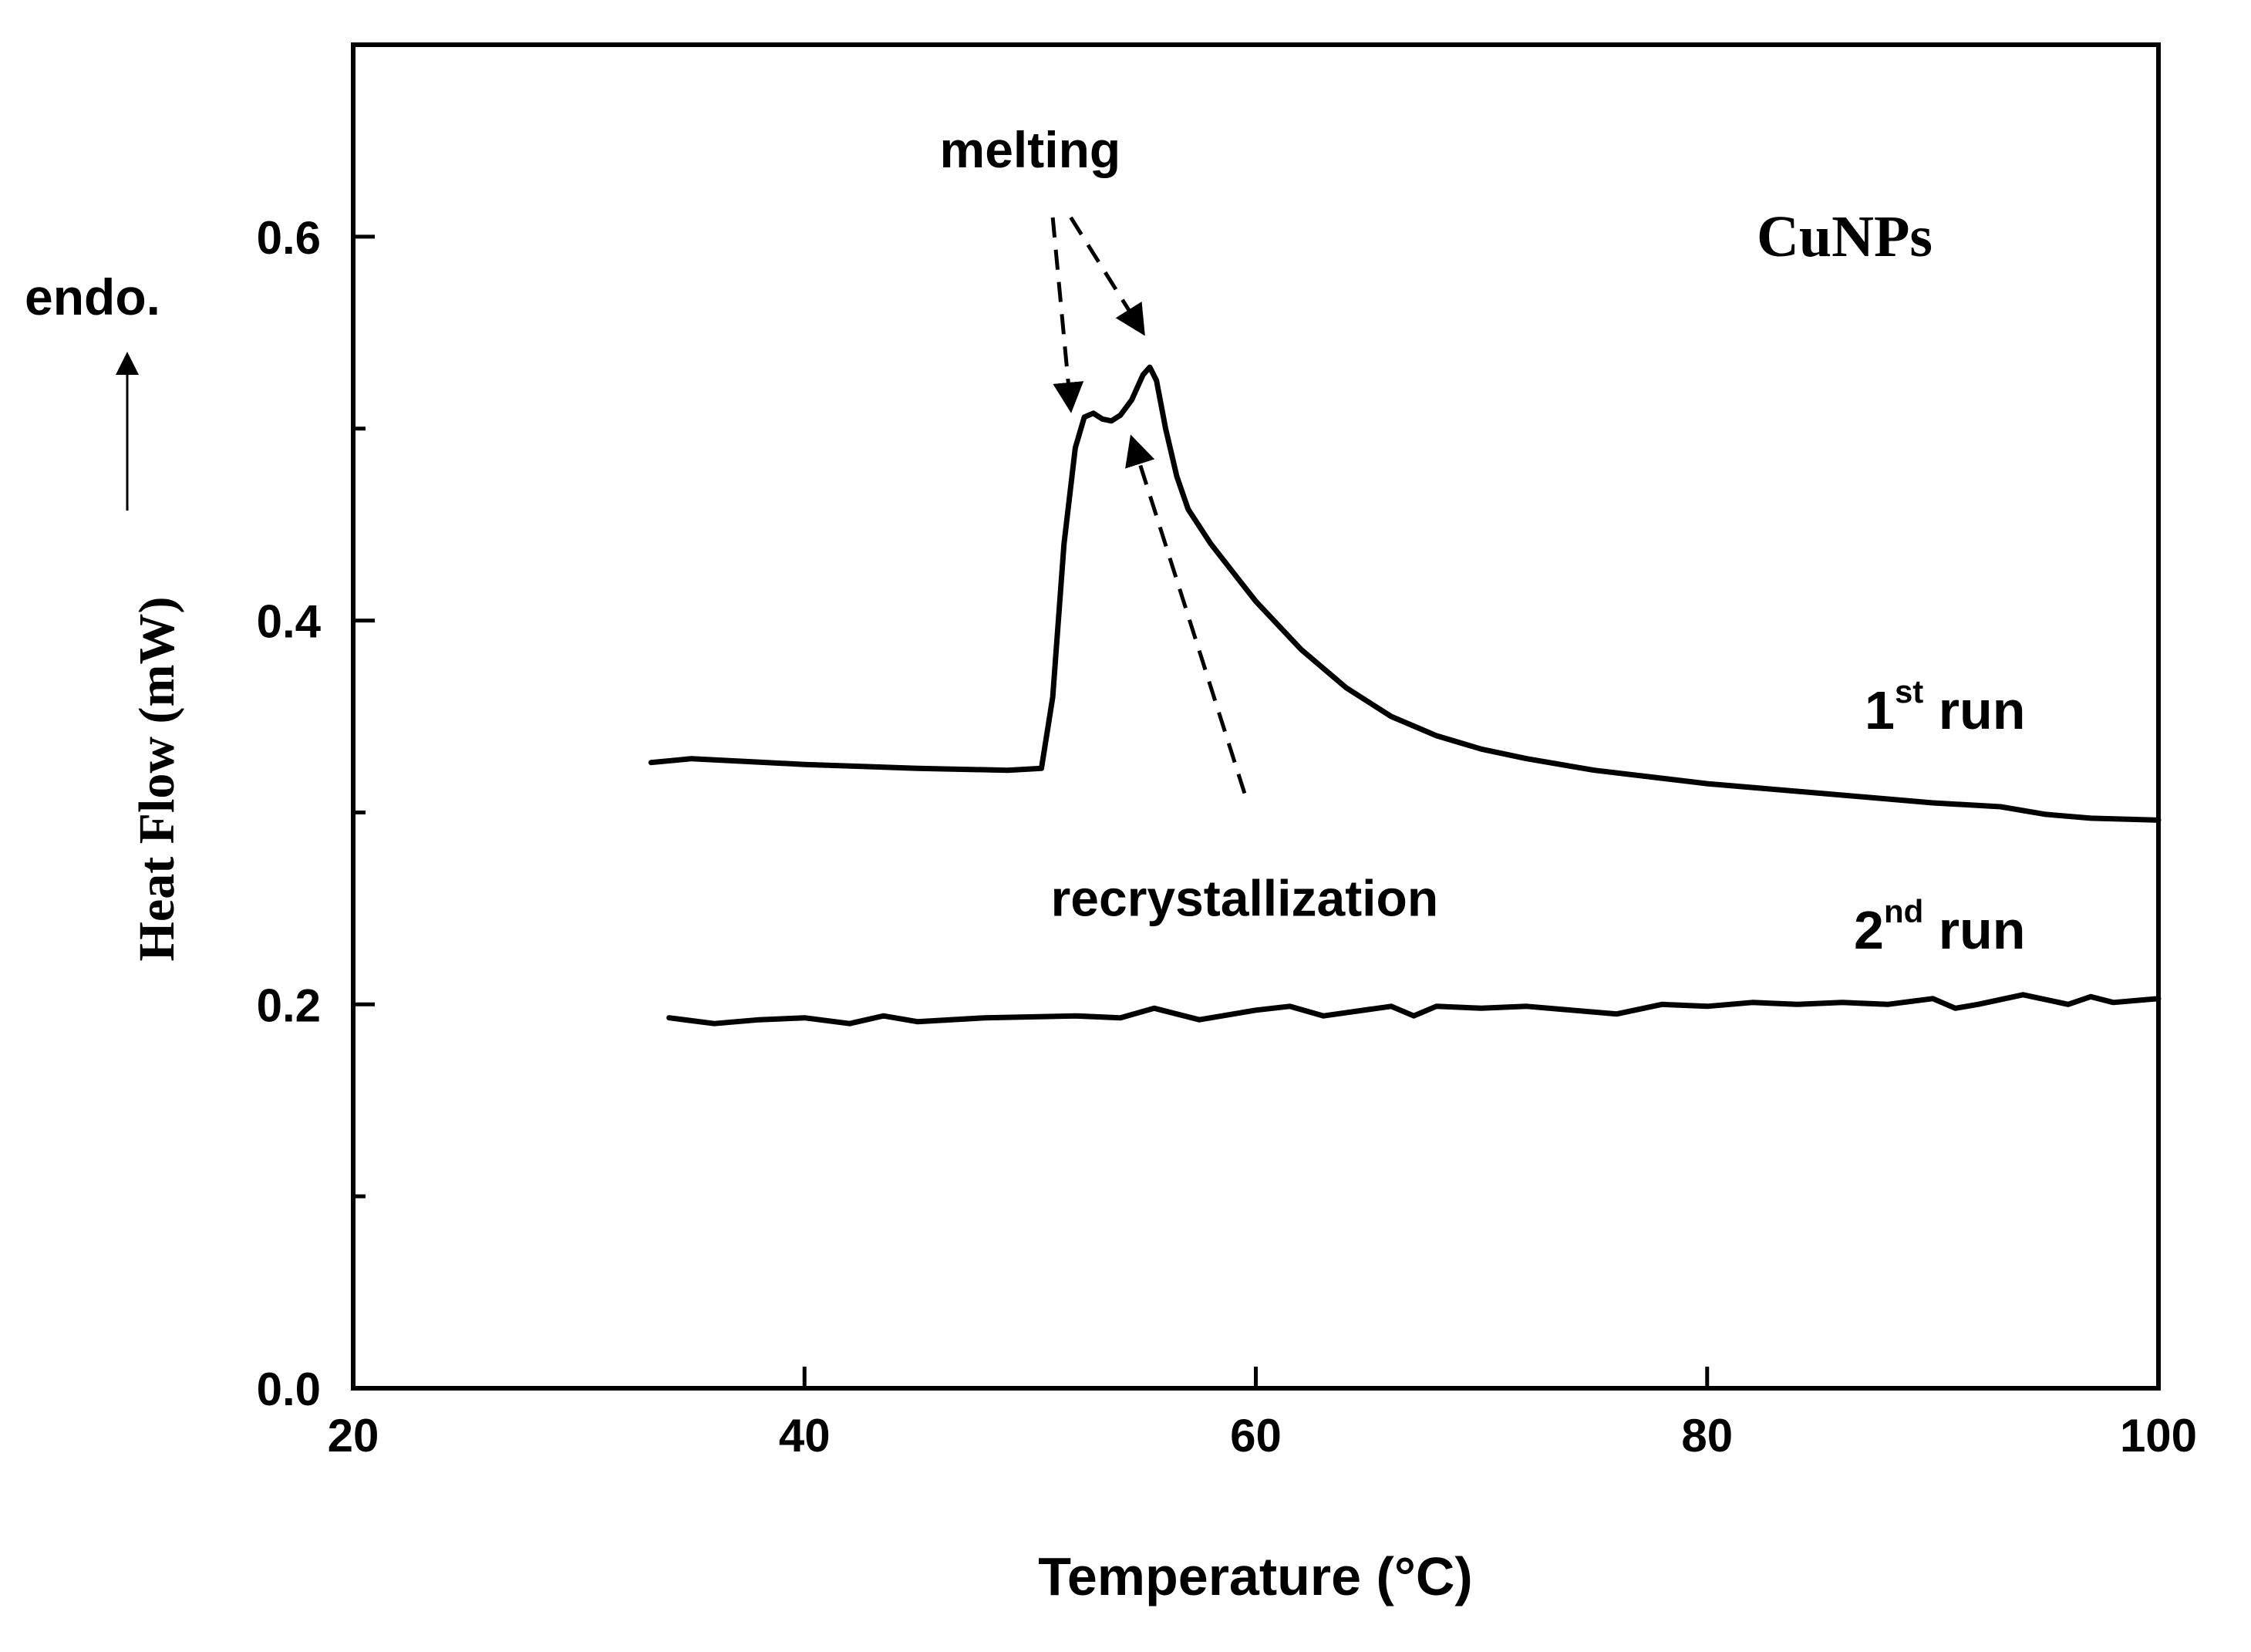 Image resolution: width=2251 pixels, height=1652 pixels. I want to click on run1-text: run, so click(1974, 710).